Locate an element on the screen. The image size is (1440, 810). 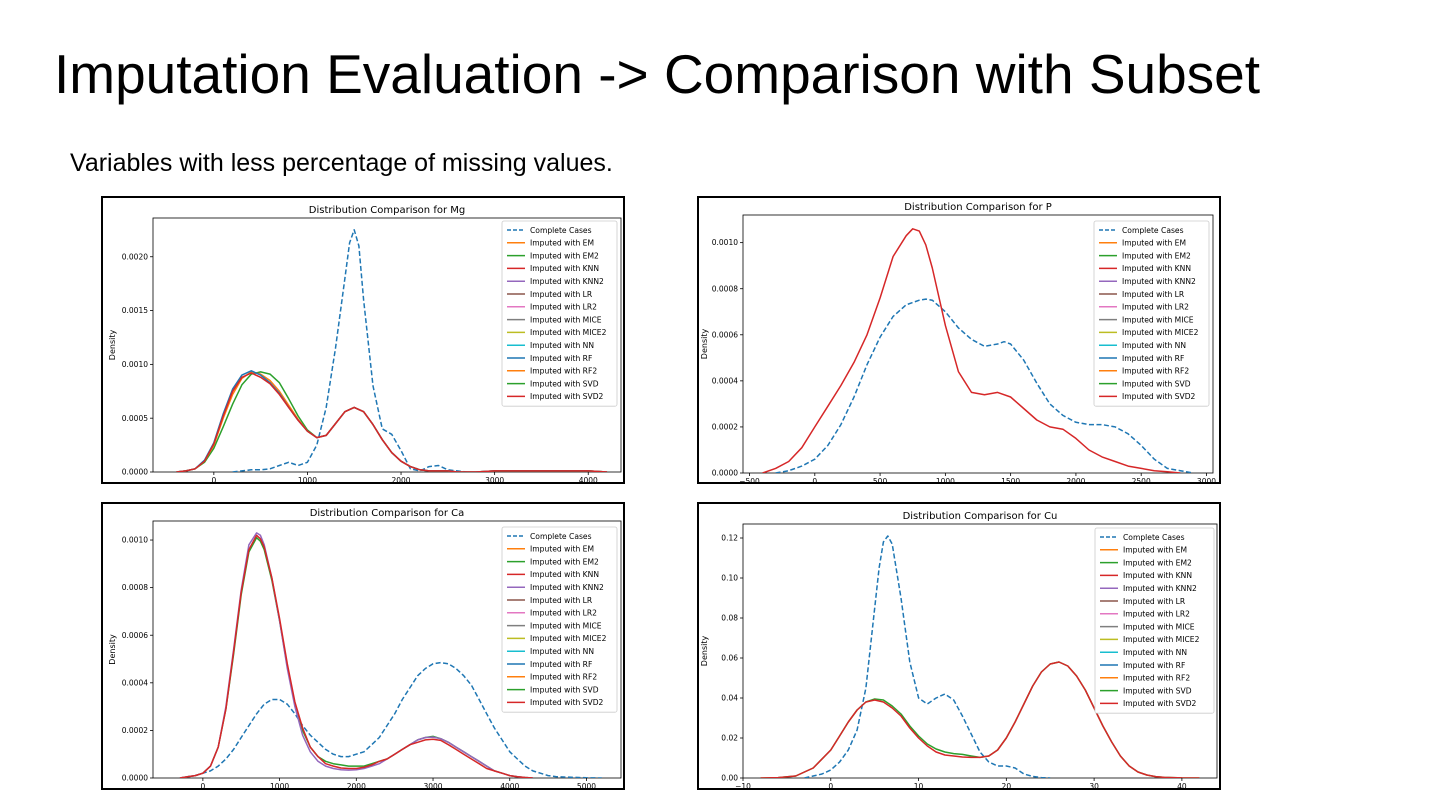
x-tick-label: 3000 is located at coordinates (494, 479).